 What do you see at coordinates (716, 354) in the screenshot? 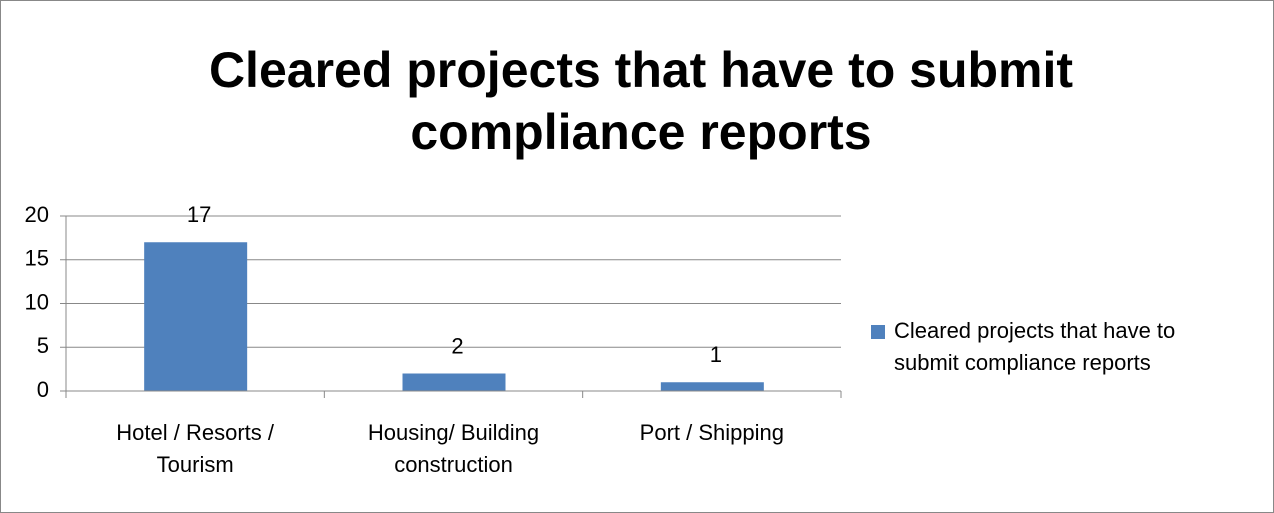
I see `data-label: 1` at bounding box center [716, 354].